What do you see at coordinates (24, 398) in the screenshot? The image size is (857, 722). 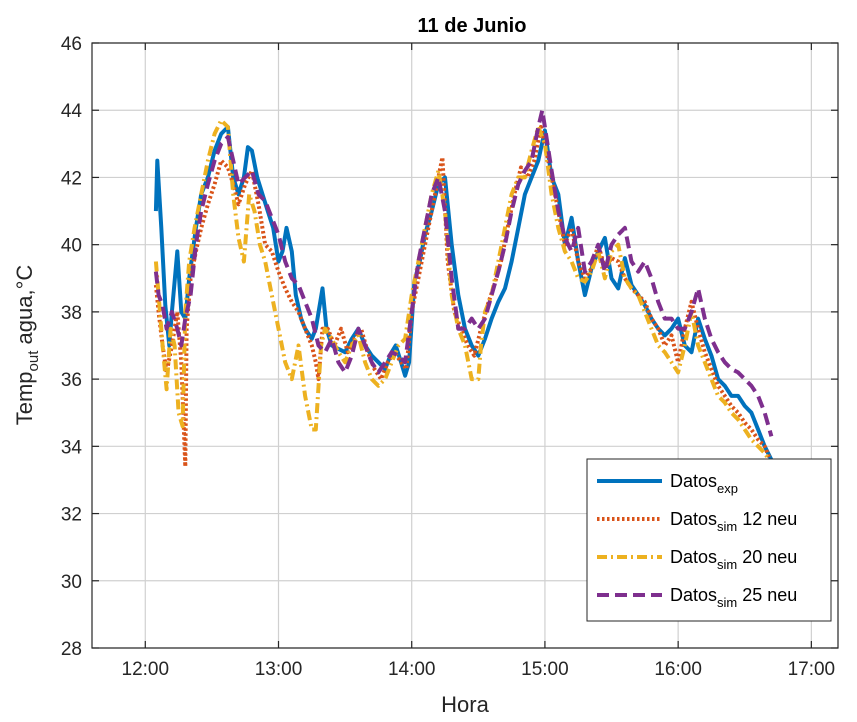 I see `y-axis-label-main: Temp` at bounding box center [24, 398].